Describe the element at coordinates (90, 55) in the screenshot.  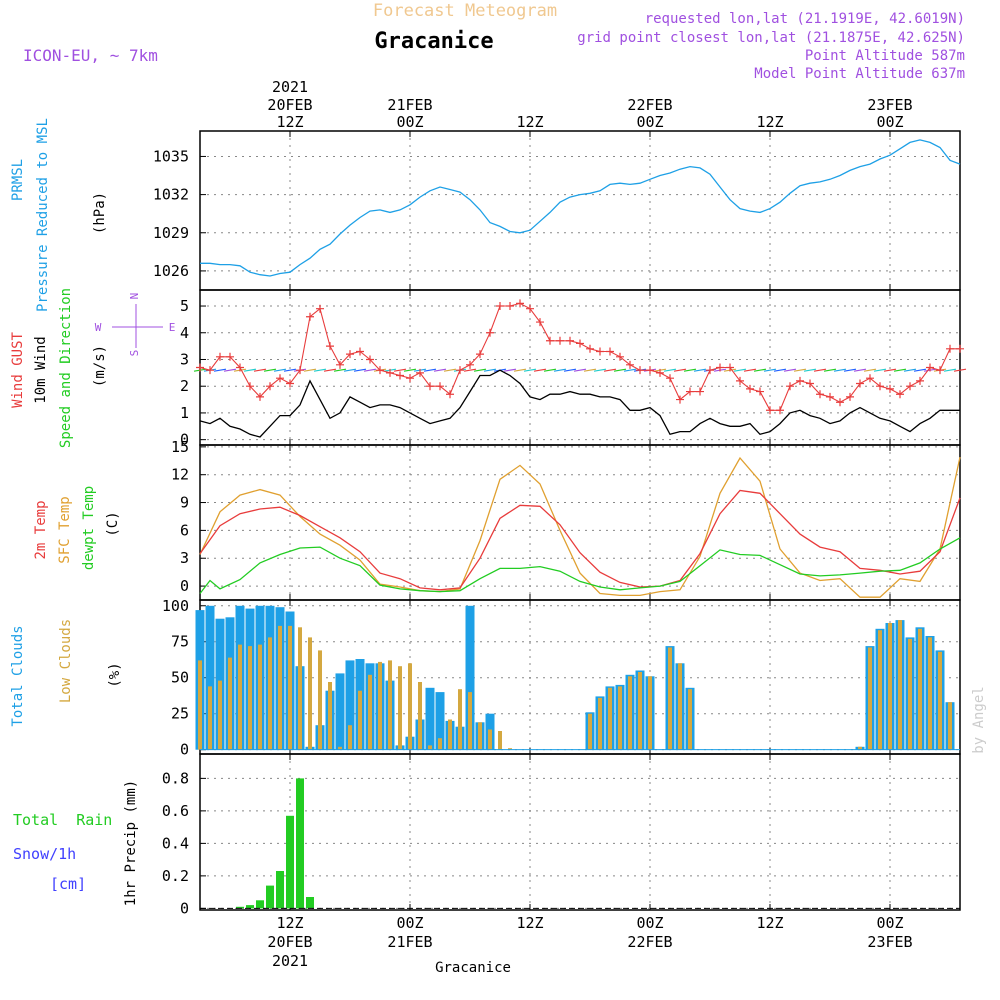
I see `model-name: ICON-EU, ~ 7km` at that location.